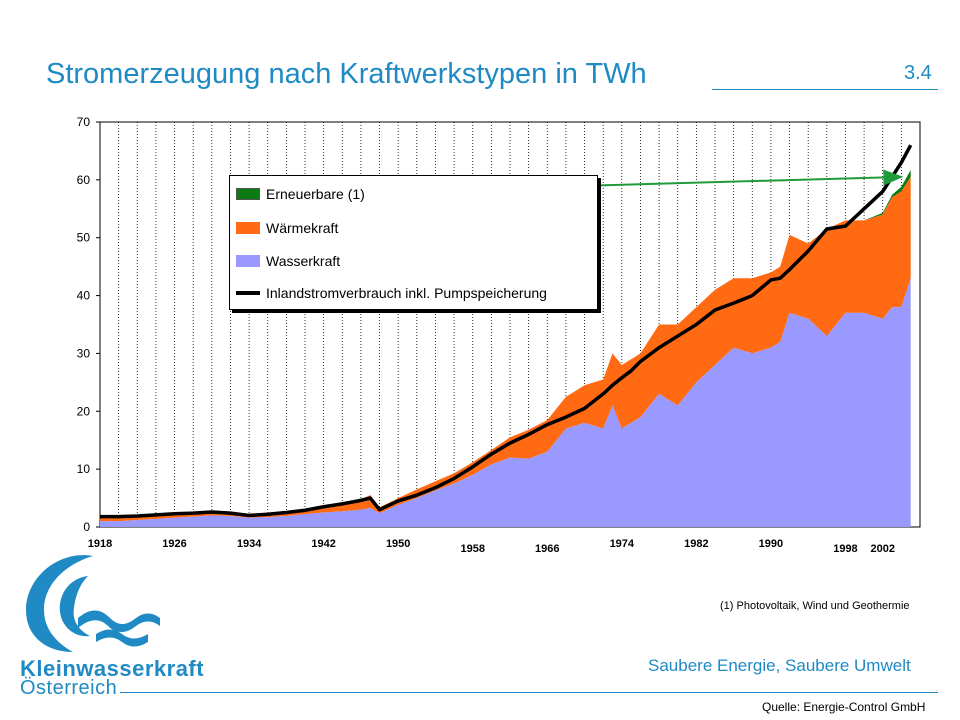 The height and width of the screenshot is (720, 960). I want to click on kleinwasserkraft-logo, so click(93, 603).